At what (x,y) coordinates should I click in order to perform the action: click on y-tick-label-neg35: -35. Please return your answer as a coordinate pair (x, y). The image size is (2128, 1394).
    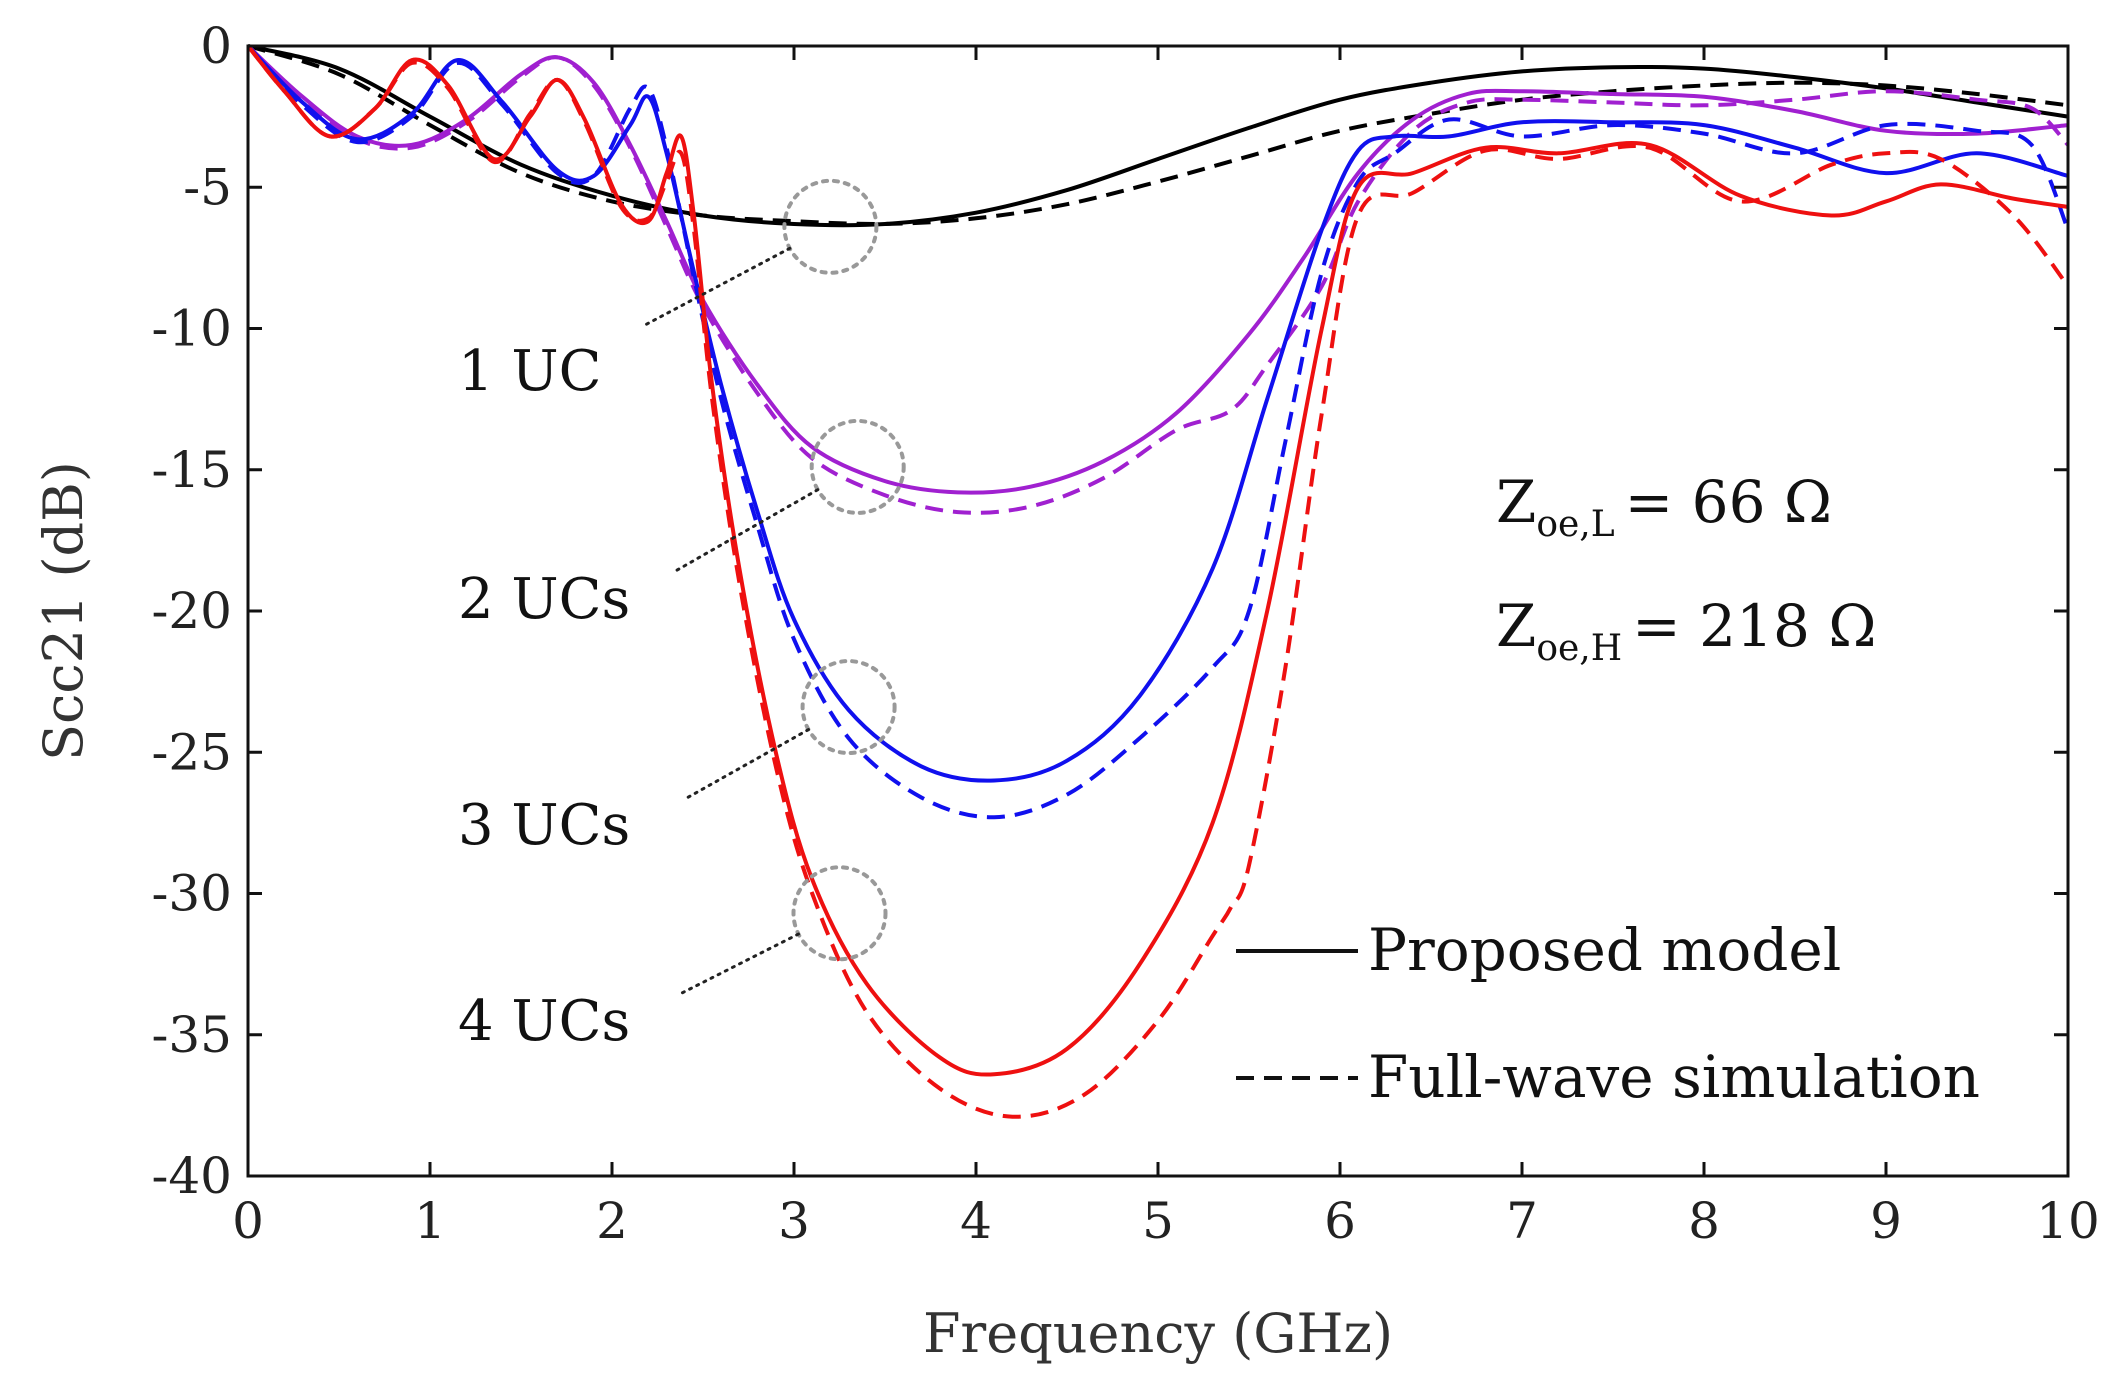
    Looking at the image, I should click on (191, 1035).